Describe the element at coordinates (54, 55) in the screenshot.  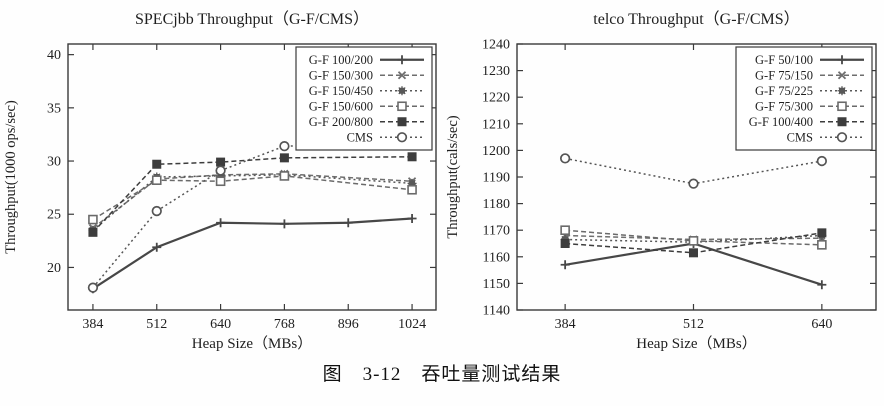
I see `y-tick-label: 40` at that location.